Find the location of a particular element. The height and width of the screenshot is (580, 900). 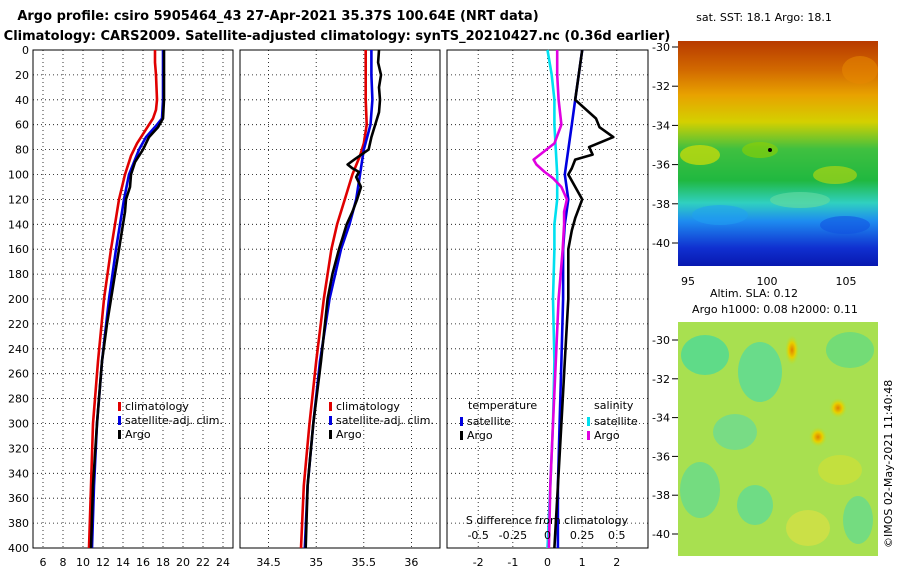

depth-tick-label: 340 is located at coordinates (18, 473).